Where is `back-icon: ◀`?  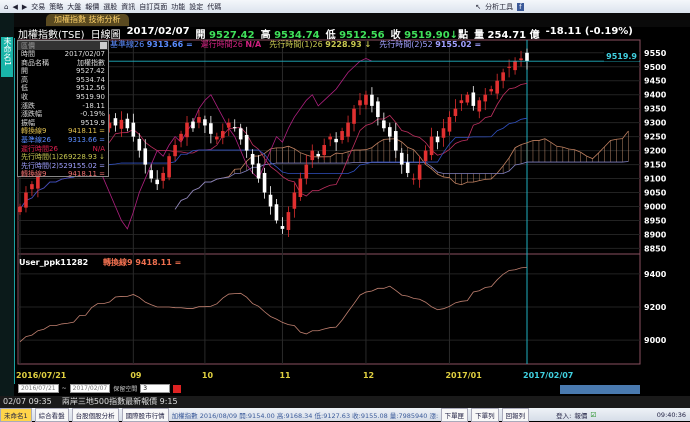 back-icon: ◀ is located at coordinates (15, 6).